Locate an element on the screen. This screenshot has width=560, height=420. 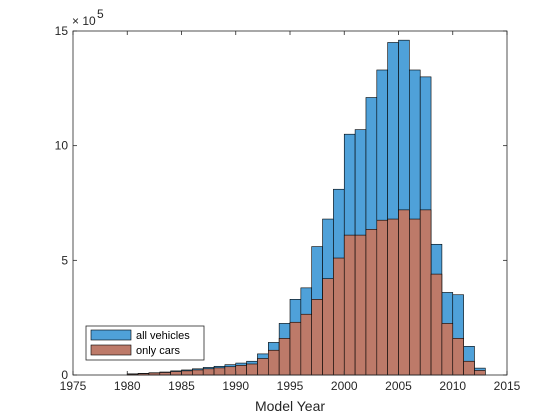
bar-only-cars-1999 is located at coordinates (339, 316).